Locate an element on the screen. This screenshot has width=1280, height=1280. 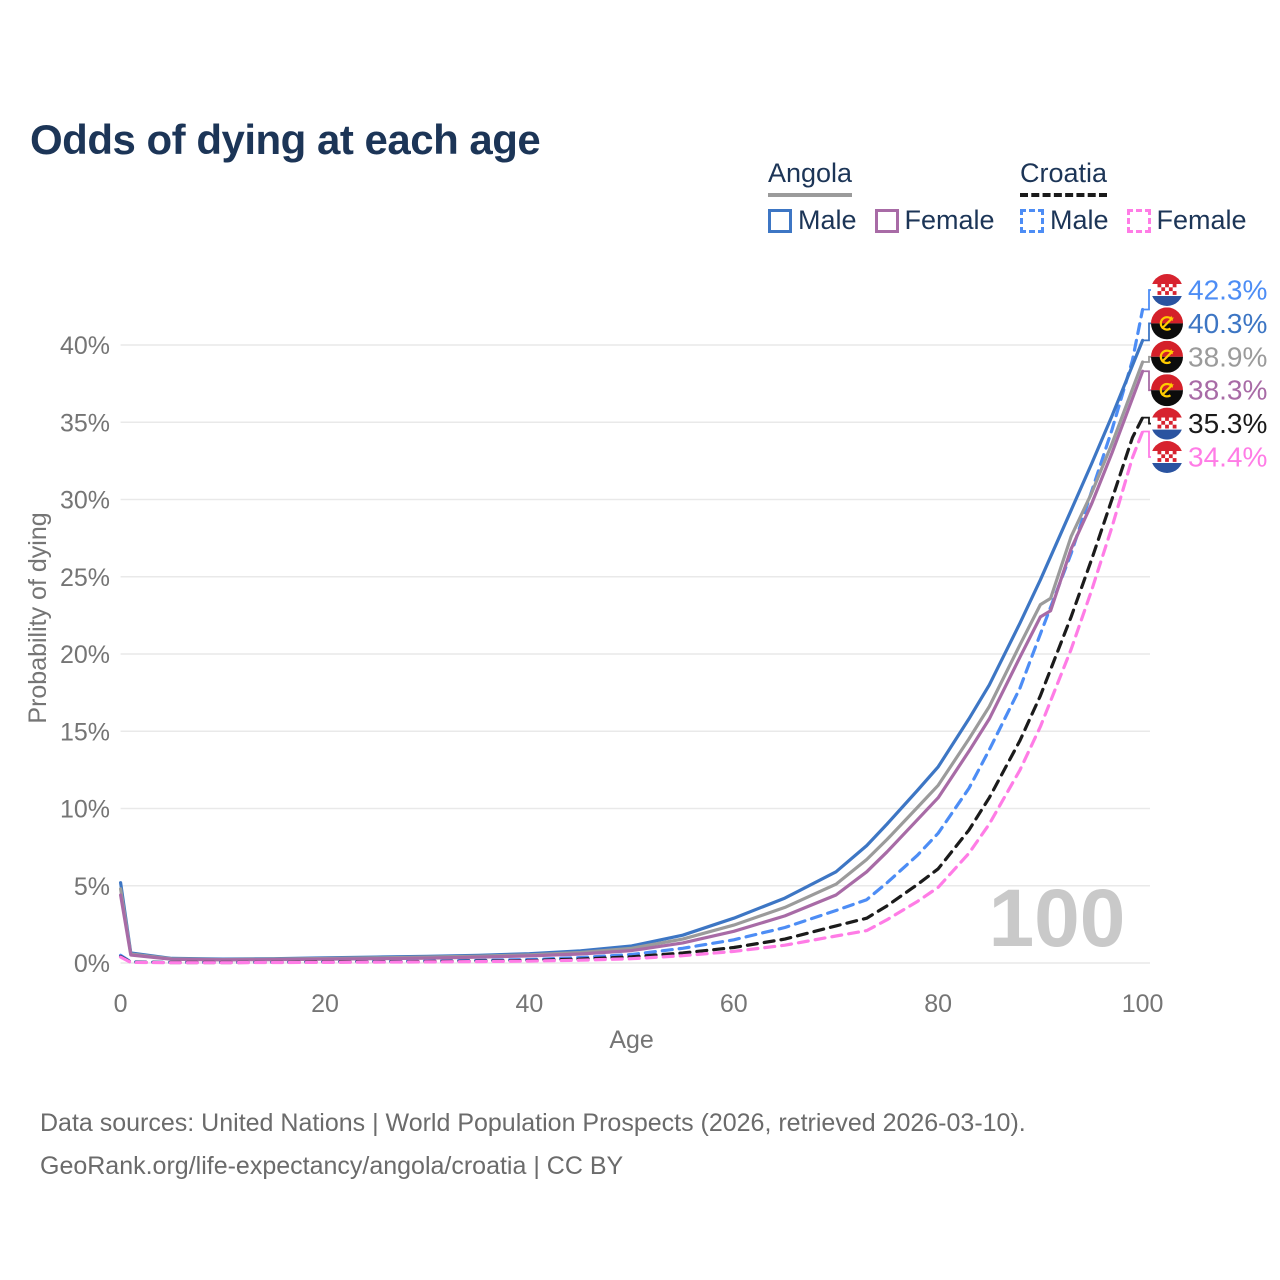
connector-croatia-both-sexes is located at coordinates (1146, 420).